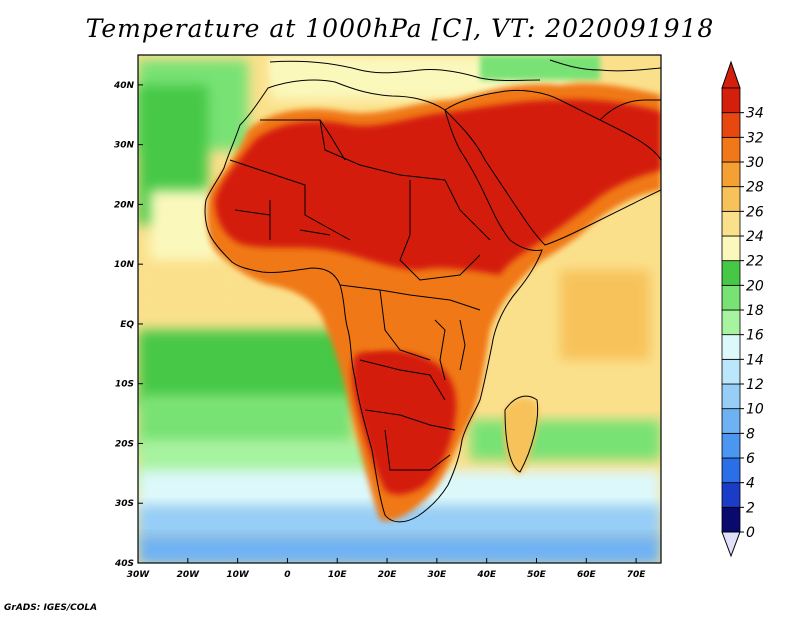  What do you see at coordinates (731, 544) in the screenshot?
I see `colorbar-under-arrow` at bounding box center [731, 544].